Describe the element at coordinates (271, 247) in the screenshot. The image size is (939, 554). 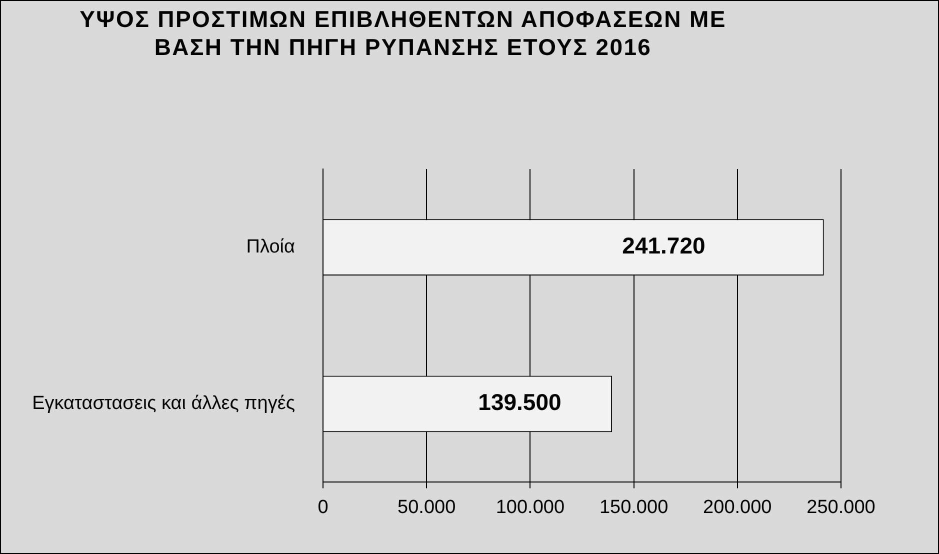
I see `y-tick-label: Πλοία` at that location.